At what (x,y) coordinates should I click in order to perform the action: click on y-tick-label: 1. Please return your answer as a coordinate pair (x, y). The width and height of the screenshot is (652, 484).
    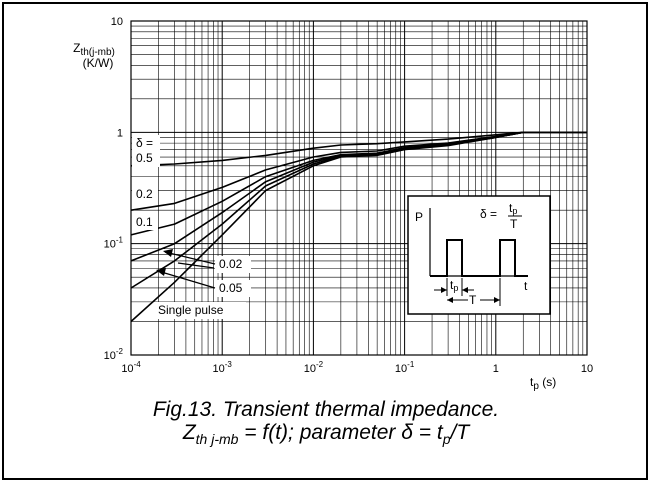
    Looking at the image, I should click on (120, 133).